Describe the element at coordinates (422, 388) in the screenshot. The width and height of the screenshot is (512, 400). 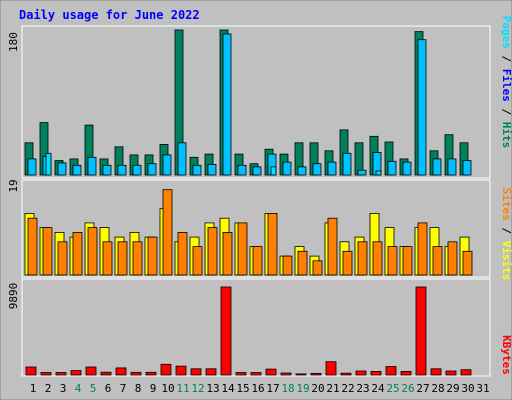
I see `day-label-27: 27` at that location.